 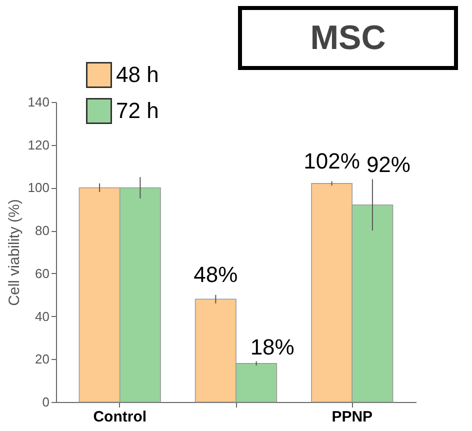 What do you see at coordinates (272, 347) in the screenshot?
I see `data-label: 18%` at bounding box center [272, 347].